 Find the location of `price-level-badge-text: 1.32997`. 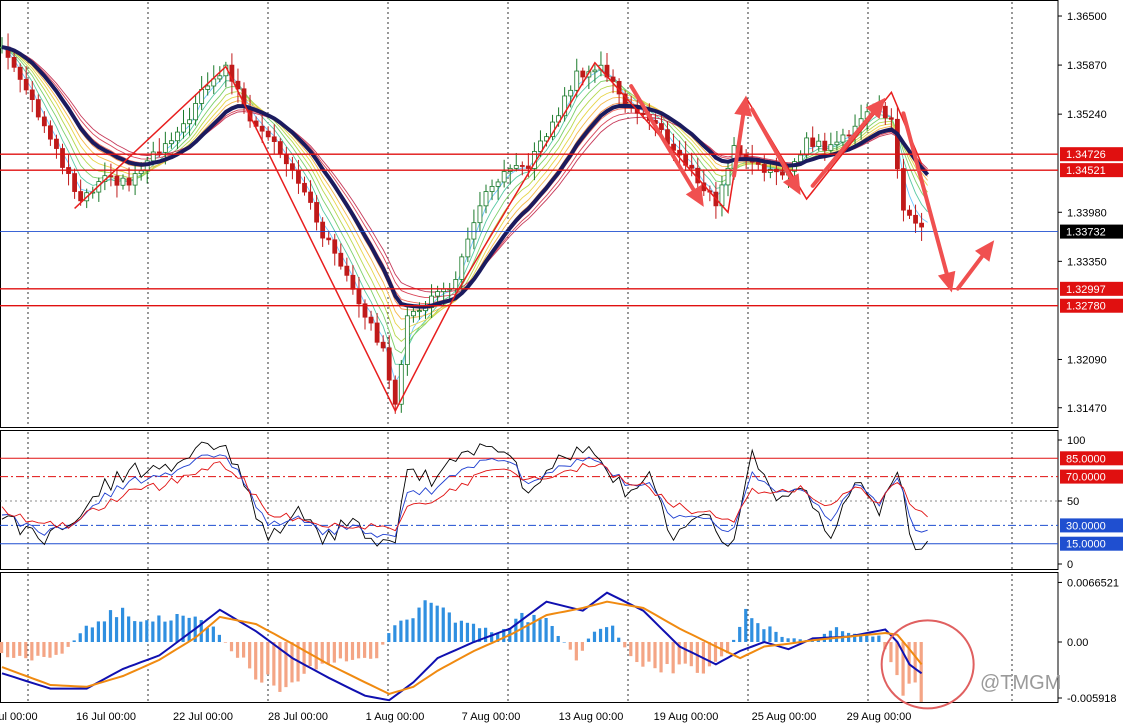

price-level-badge-text: 1.32997 is located at coordinates (1086, 290).